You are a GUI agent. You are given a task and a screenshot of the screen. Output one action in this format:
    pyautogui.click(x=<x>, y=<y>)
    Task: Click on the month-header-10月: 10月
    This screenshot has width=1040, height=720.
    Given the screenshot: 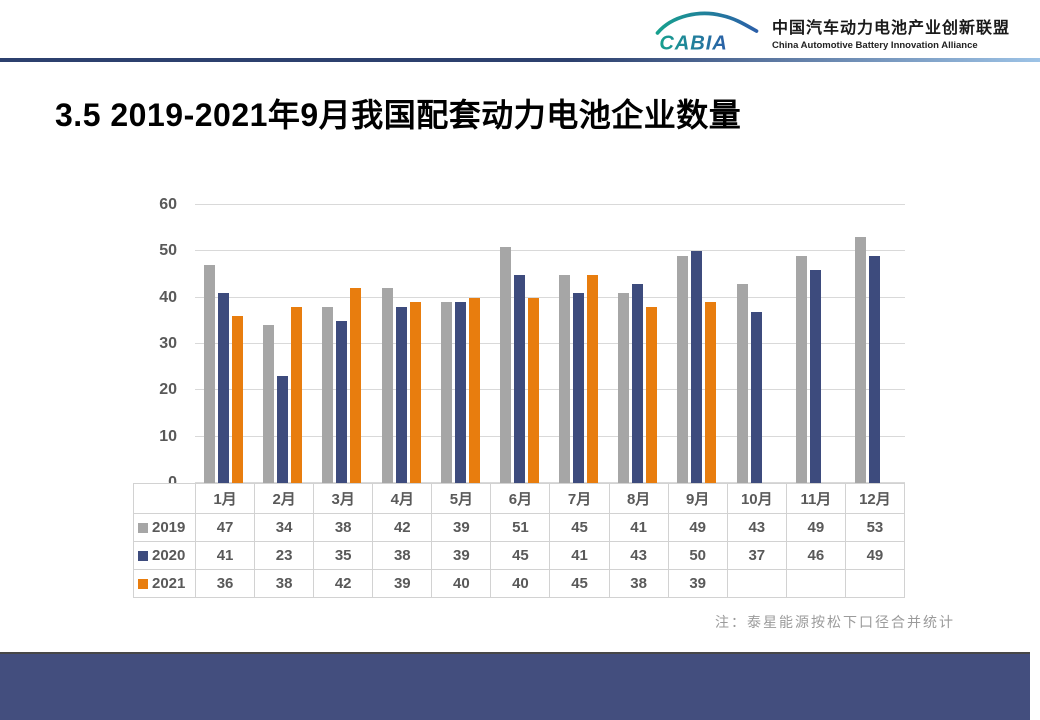 What is the action you would take?
    pyautogui.click(x=757, y=499)
    